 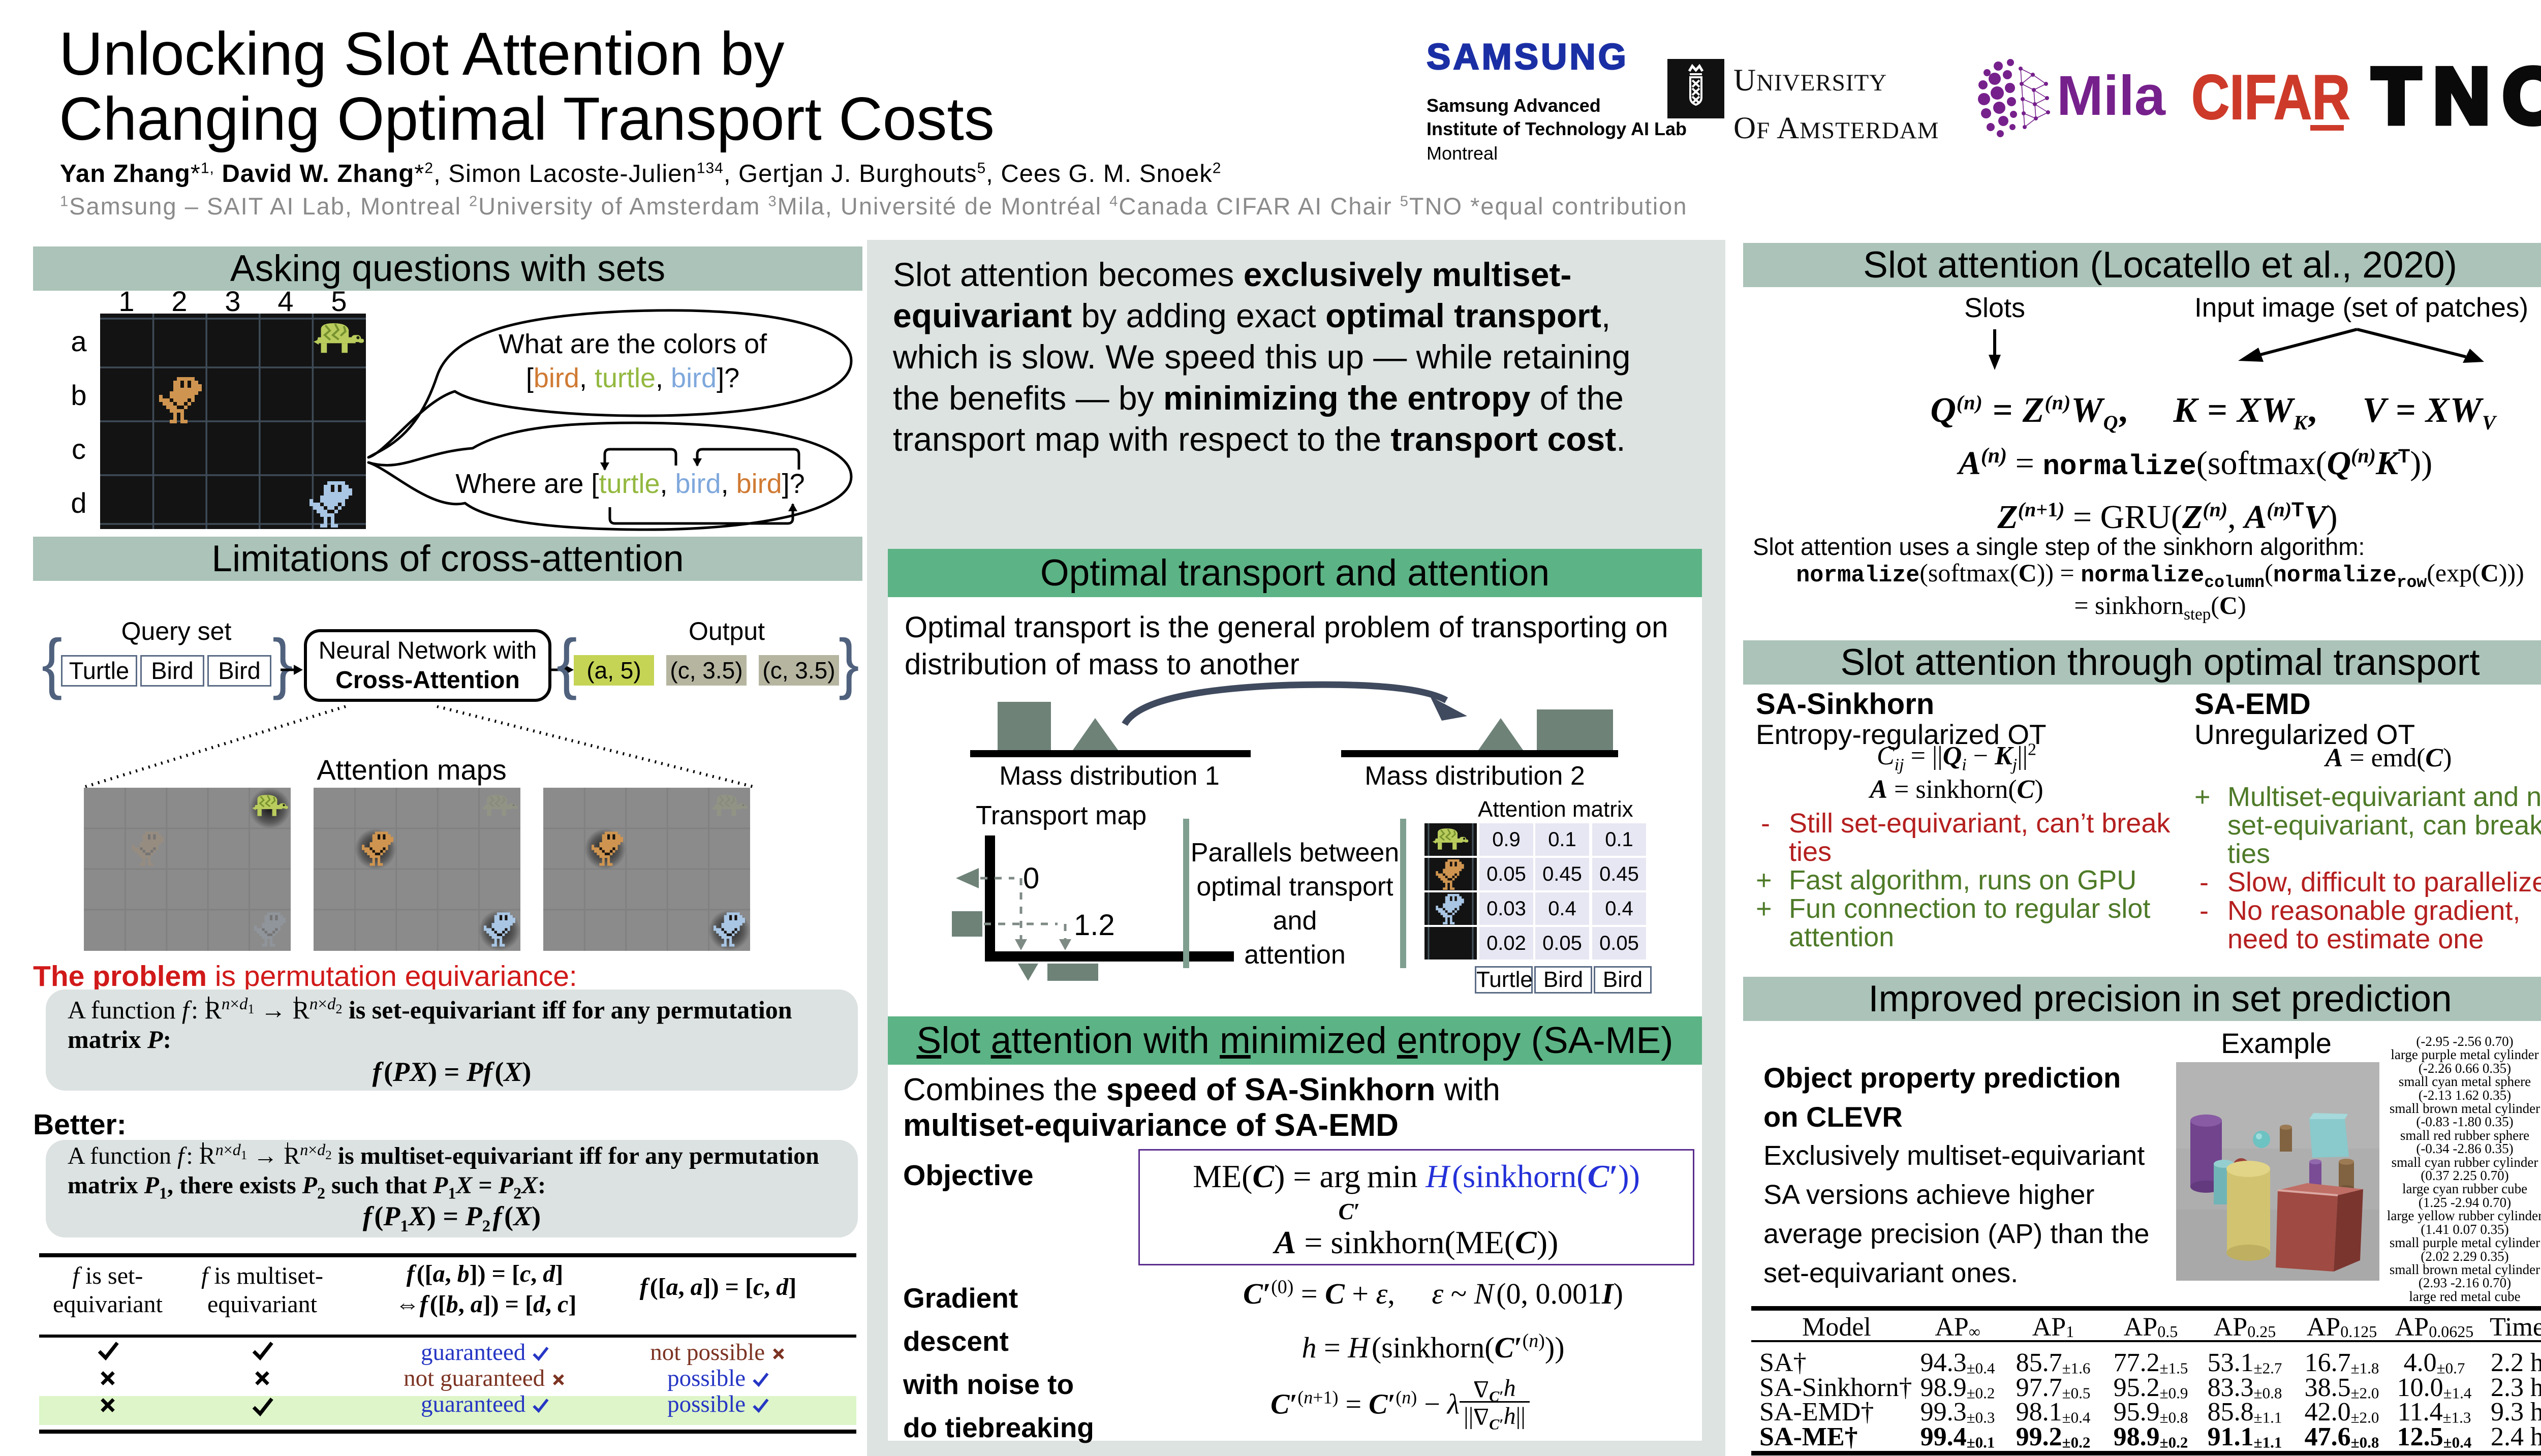 What do you see at coordinates (1094, 925) in the screenshot?
I see `svg-text: 1.2` at bounding box center [1094, 925].